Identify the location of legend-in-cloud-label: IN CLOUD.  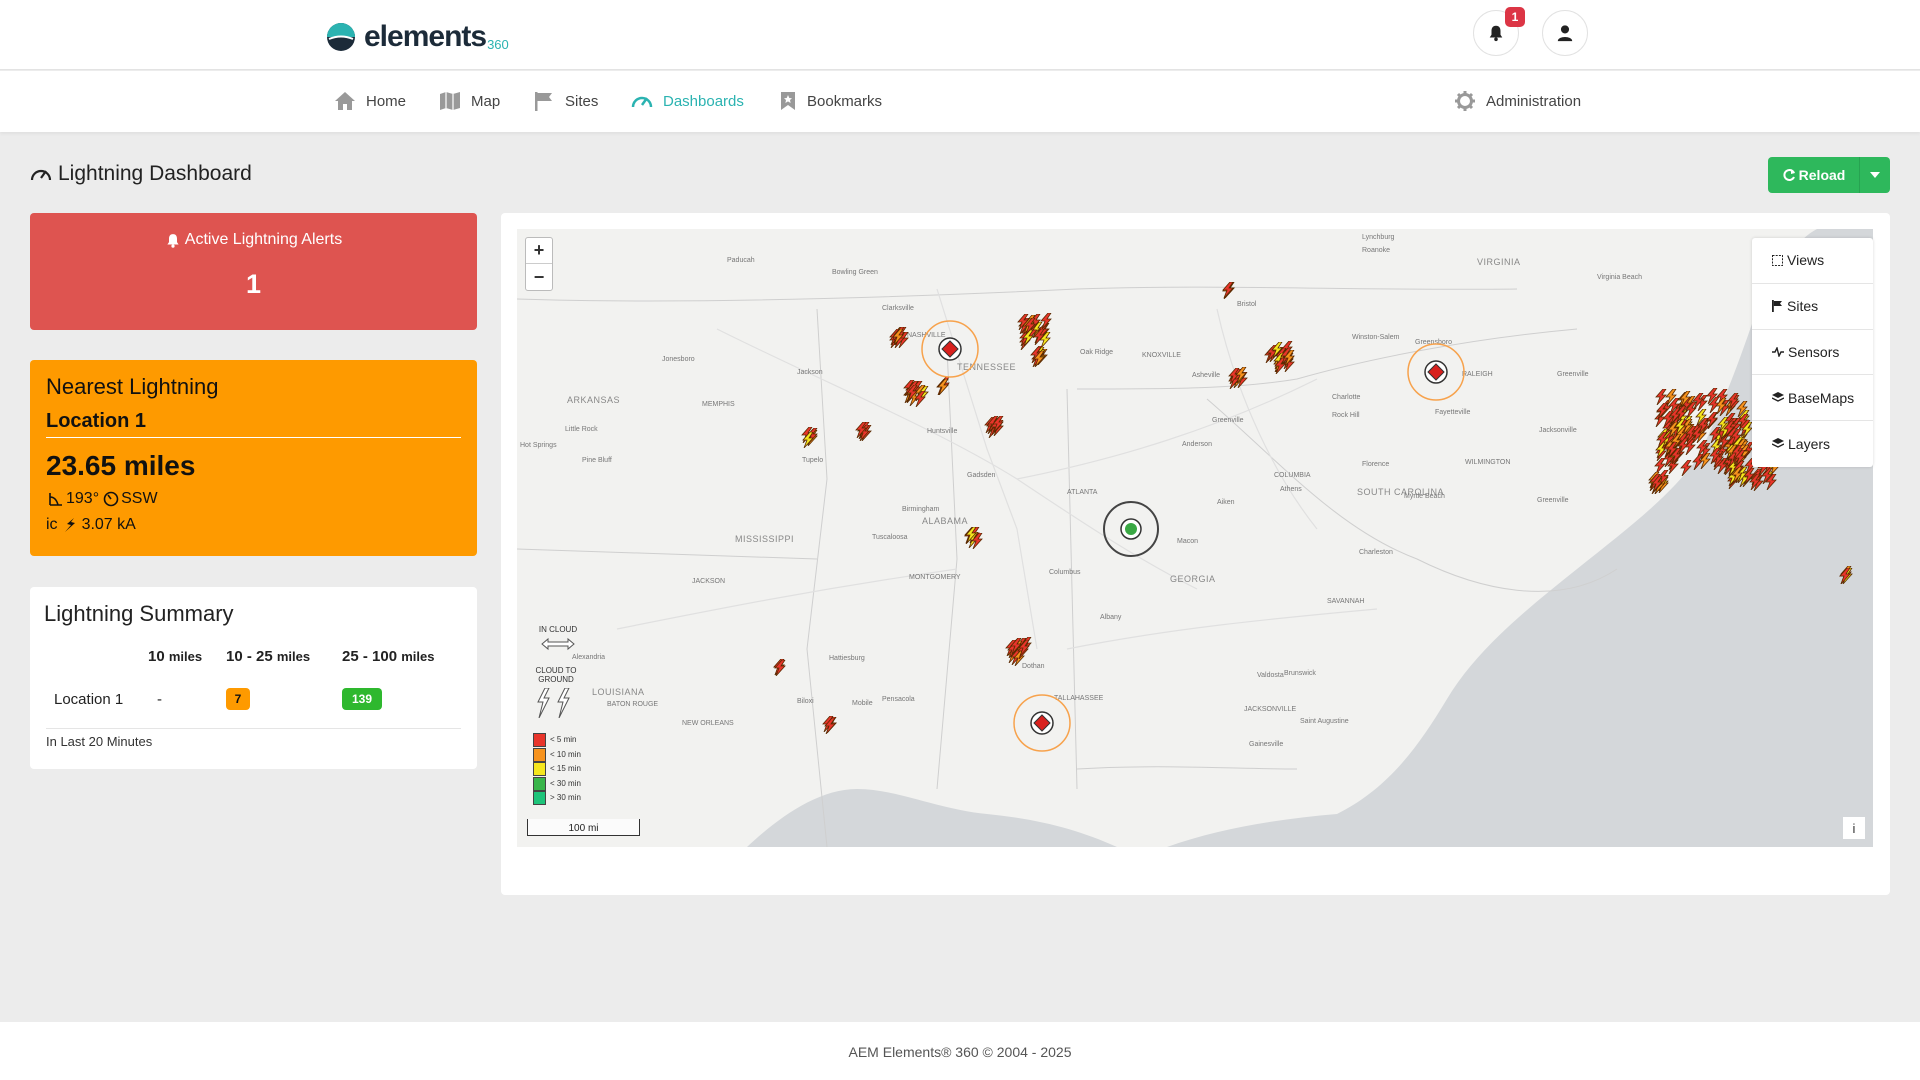
(558, 629).